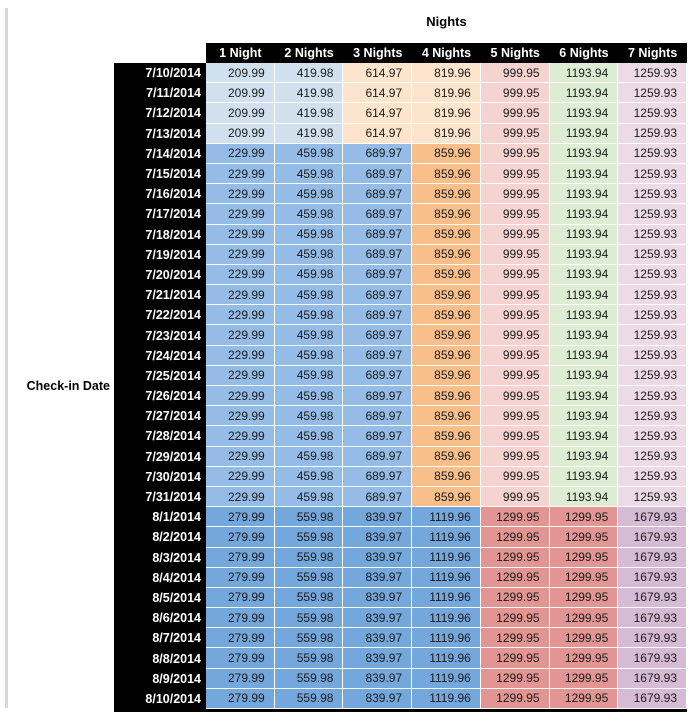  What do you see at coordinates (160, 658) in the screenshot?
I see `date-cell: 8/8/2014` at bounding box center [160, 658].